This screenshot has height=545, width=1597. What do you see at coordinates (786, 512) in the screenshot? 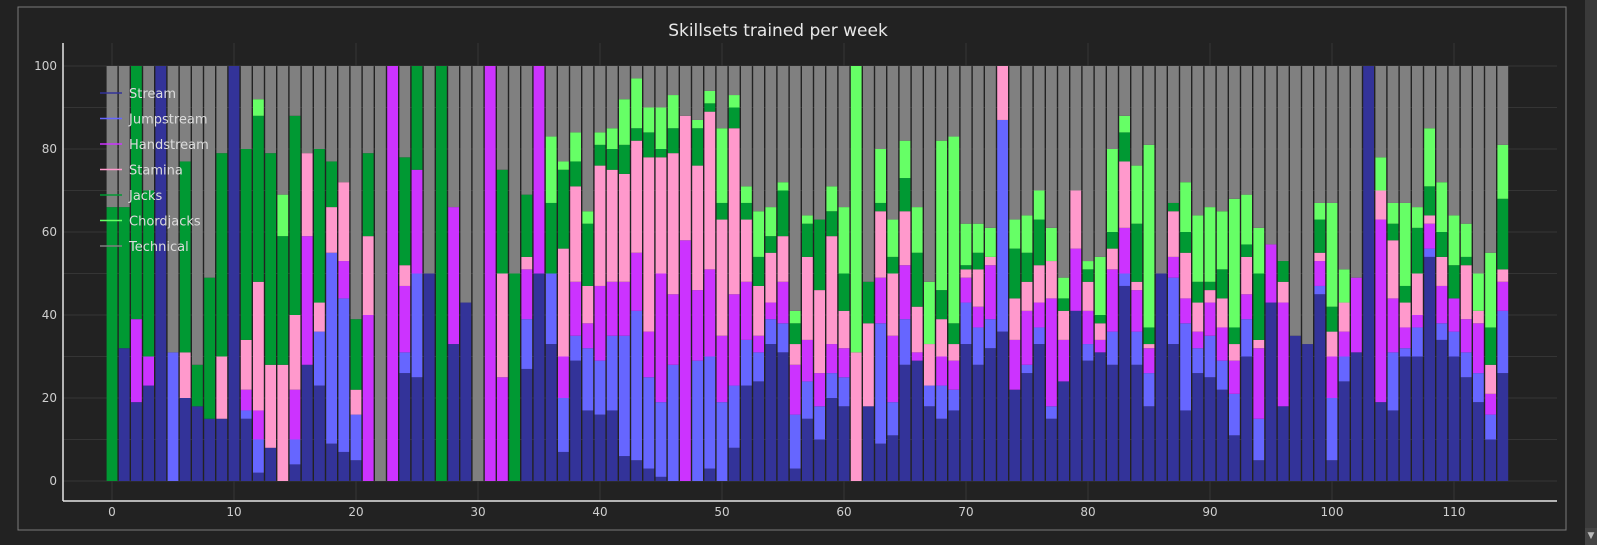
I see `x-tick-labels: 0 10 20 30 40 50 60 70 80 90 100 110` at bounding box center [786, 512].